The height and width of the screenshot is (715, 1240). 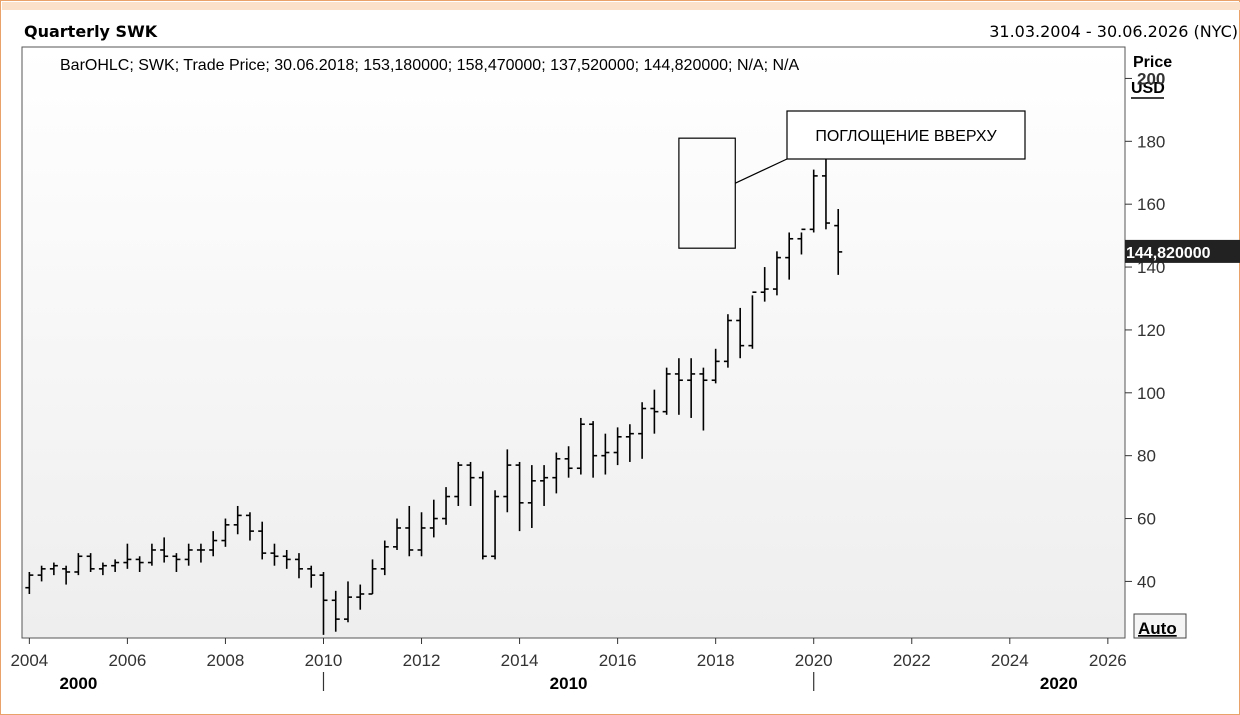 I want to click on x-tick-label: 2018, so click(x=716, y=660).